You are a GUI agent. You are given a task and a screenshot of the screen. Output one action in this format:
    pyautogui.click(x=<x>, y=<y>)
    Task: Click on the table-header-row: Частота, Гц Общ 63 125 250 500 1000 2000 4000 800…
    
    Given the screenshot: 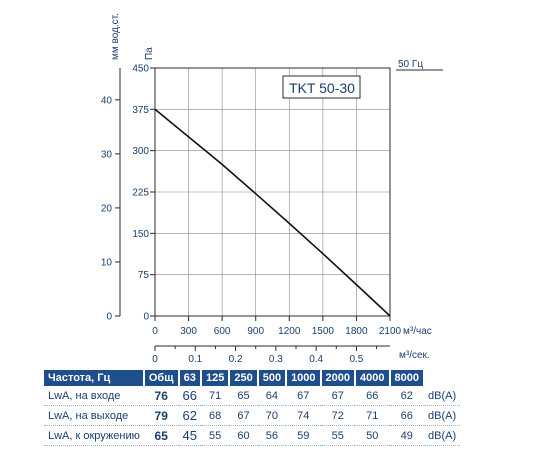 What is the action you would take?
    pyautogui.click(x=253, y=378)
    